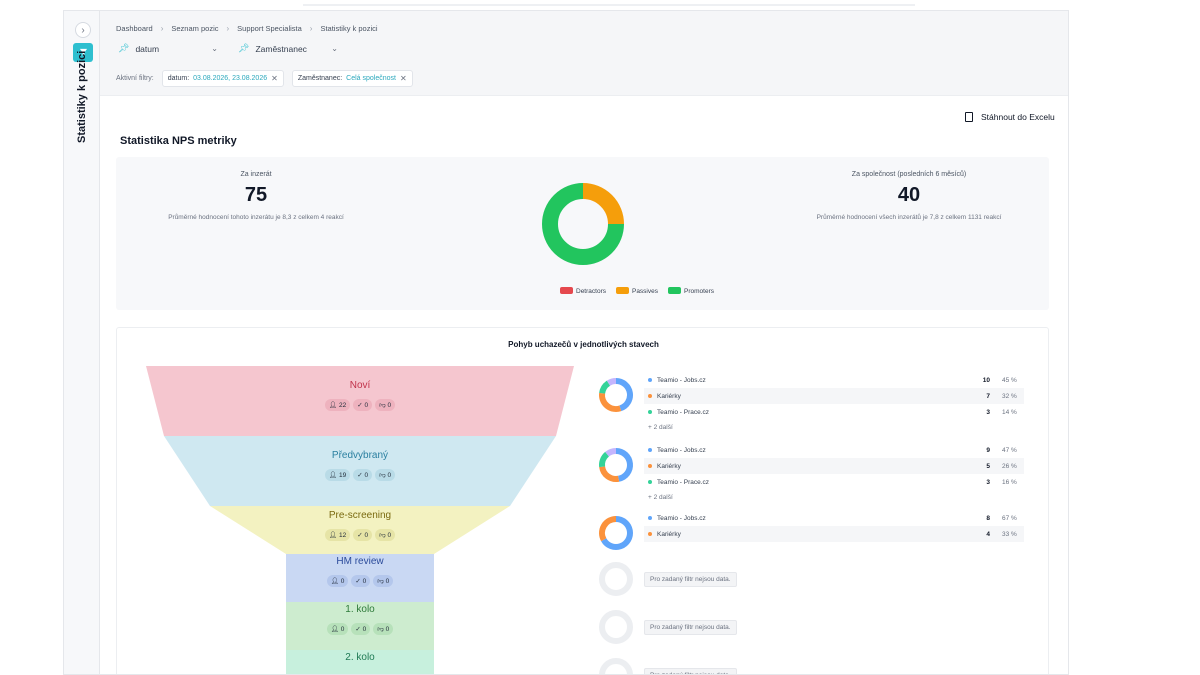  I want to click on employee-filter-label: Zaměstnanec, so click(281, 48).